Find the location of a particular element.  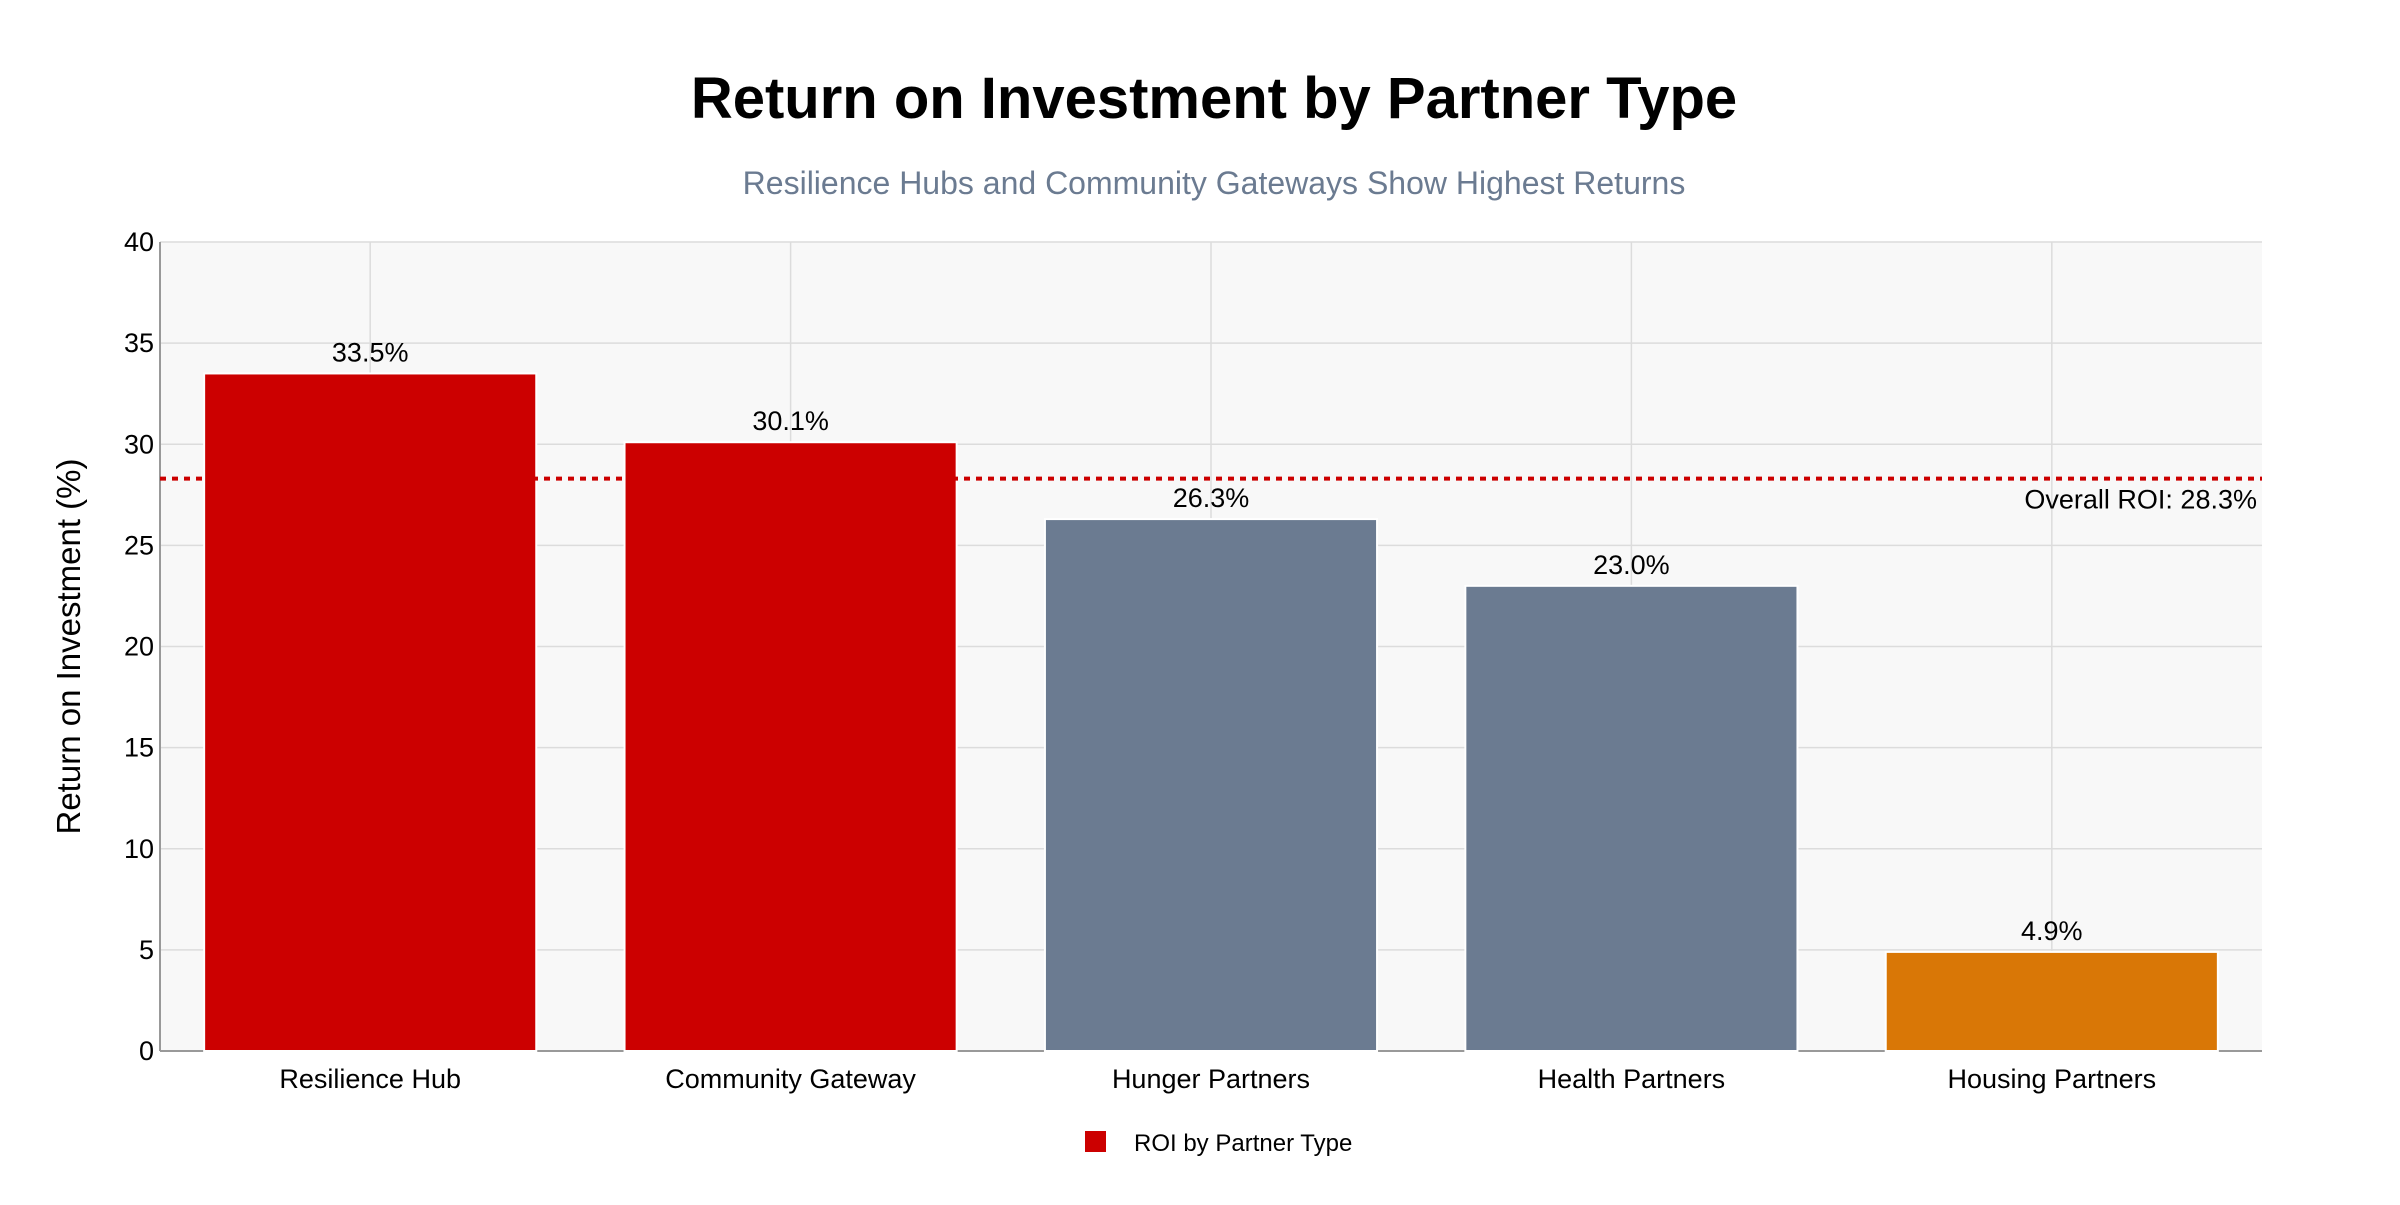

legend: ROI by Partner Type is located at coordinates (1218, 1143).